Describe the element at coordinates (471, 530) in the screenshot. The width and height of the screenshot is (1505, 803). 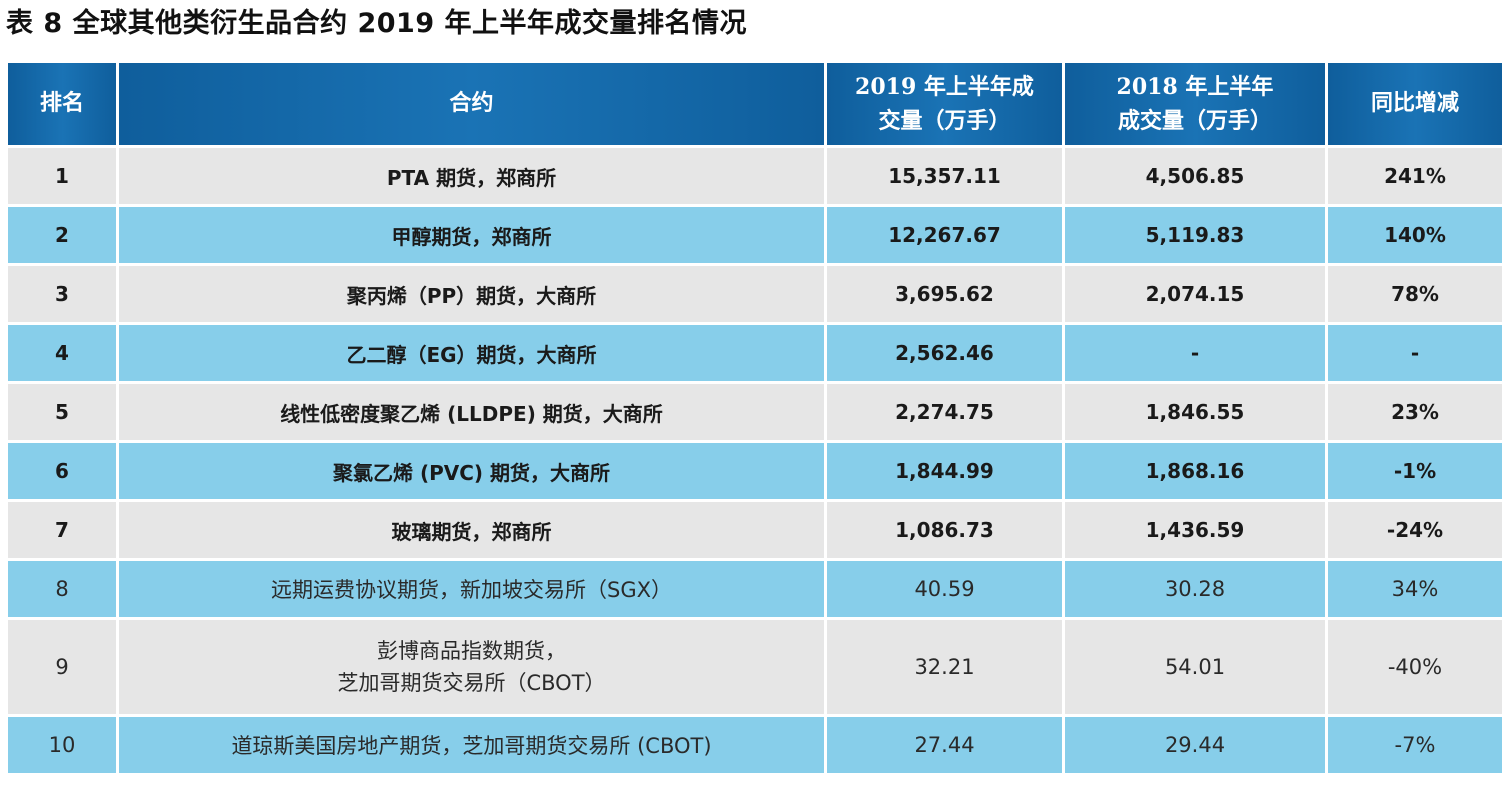
I see `contract-cell: 玻璃期货，郑商所` at that location.